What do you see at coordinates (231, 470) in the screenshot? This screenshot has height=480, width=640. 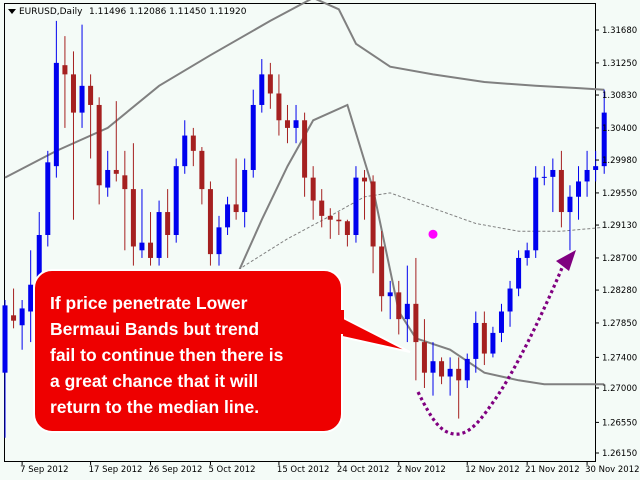 I see `time-tick-label: 5 Oct 2012` at bounding box center [231, 470].